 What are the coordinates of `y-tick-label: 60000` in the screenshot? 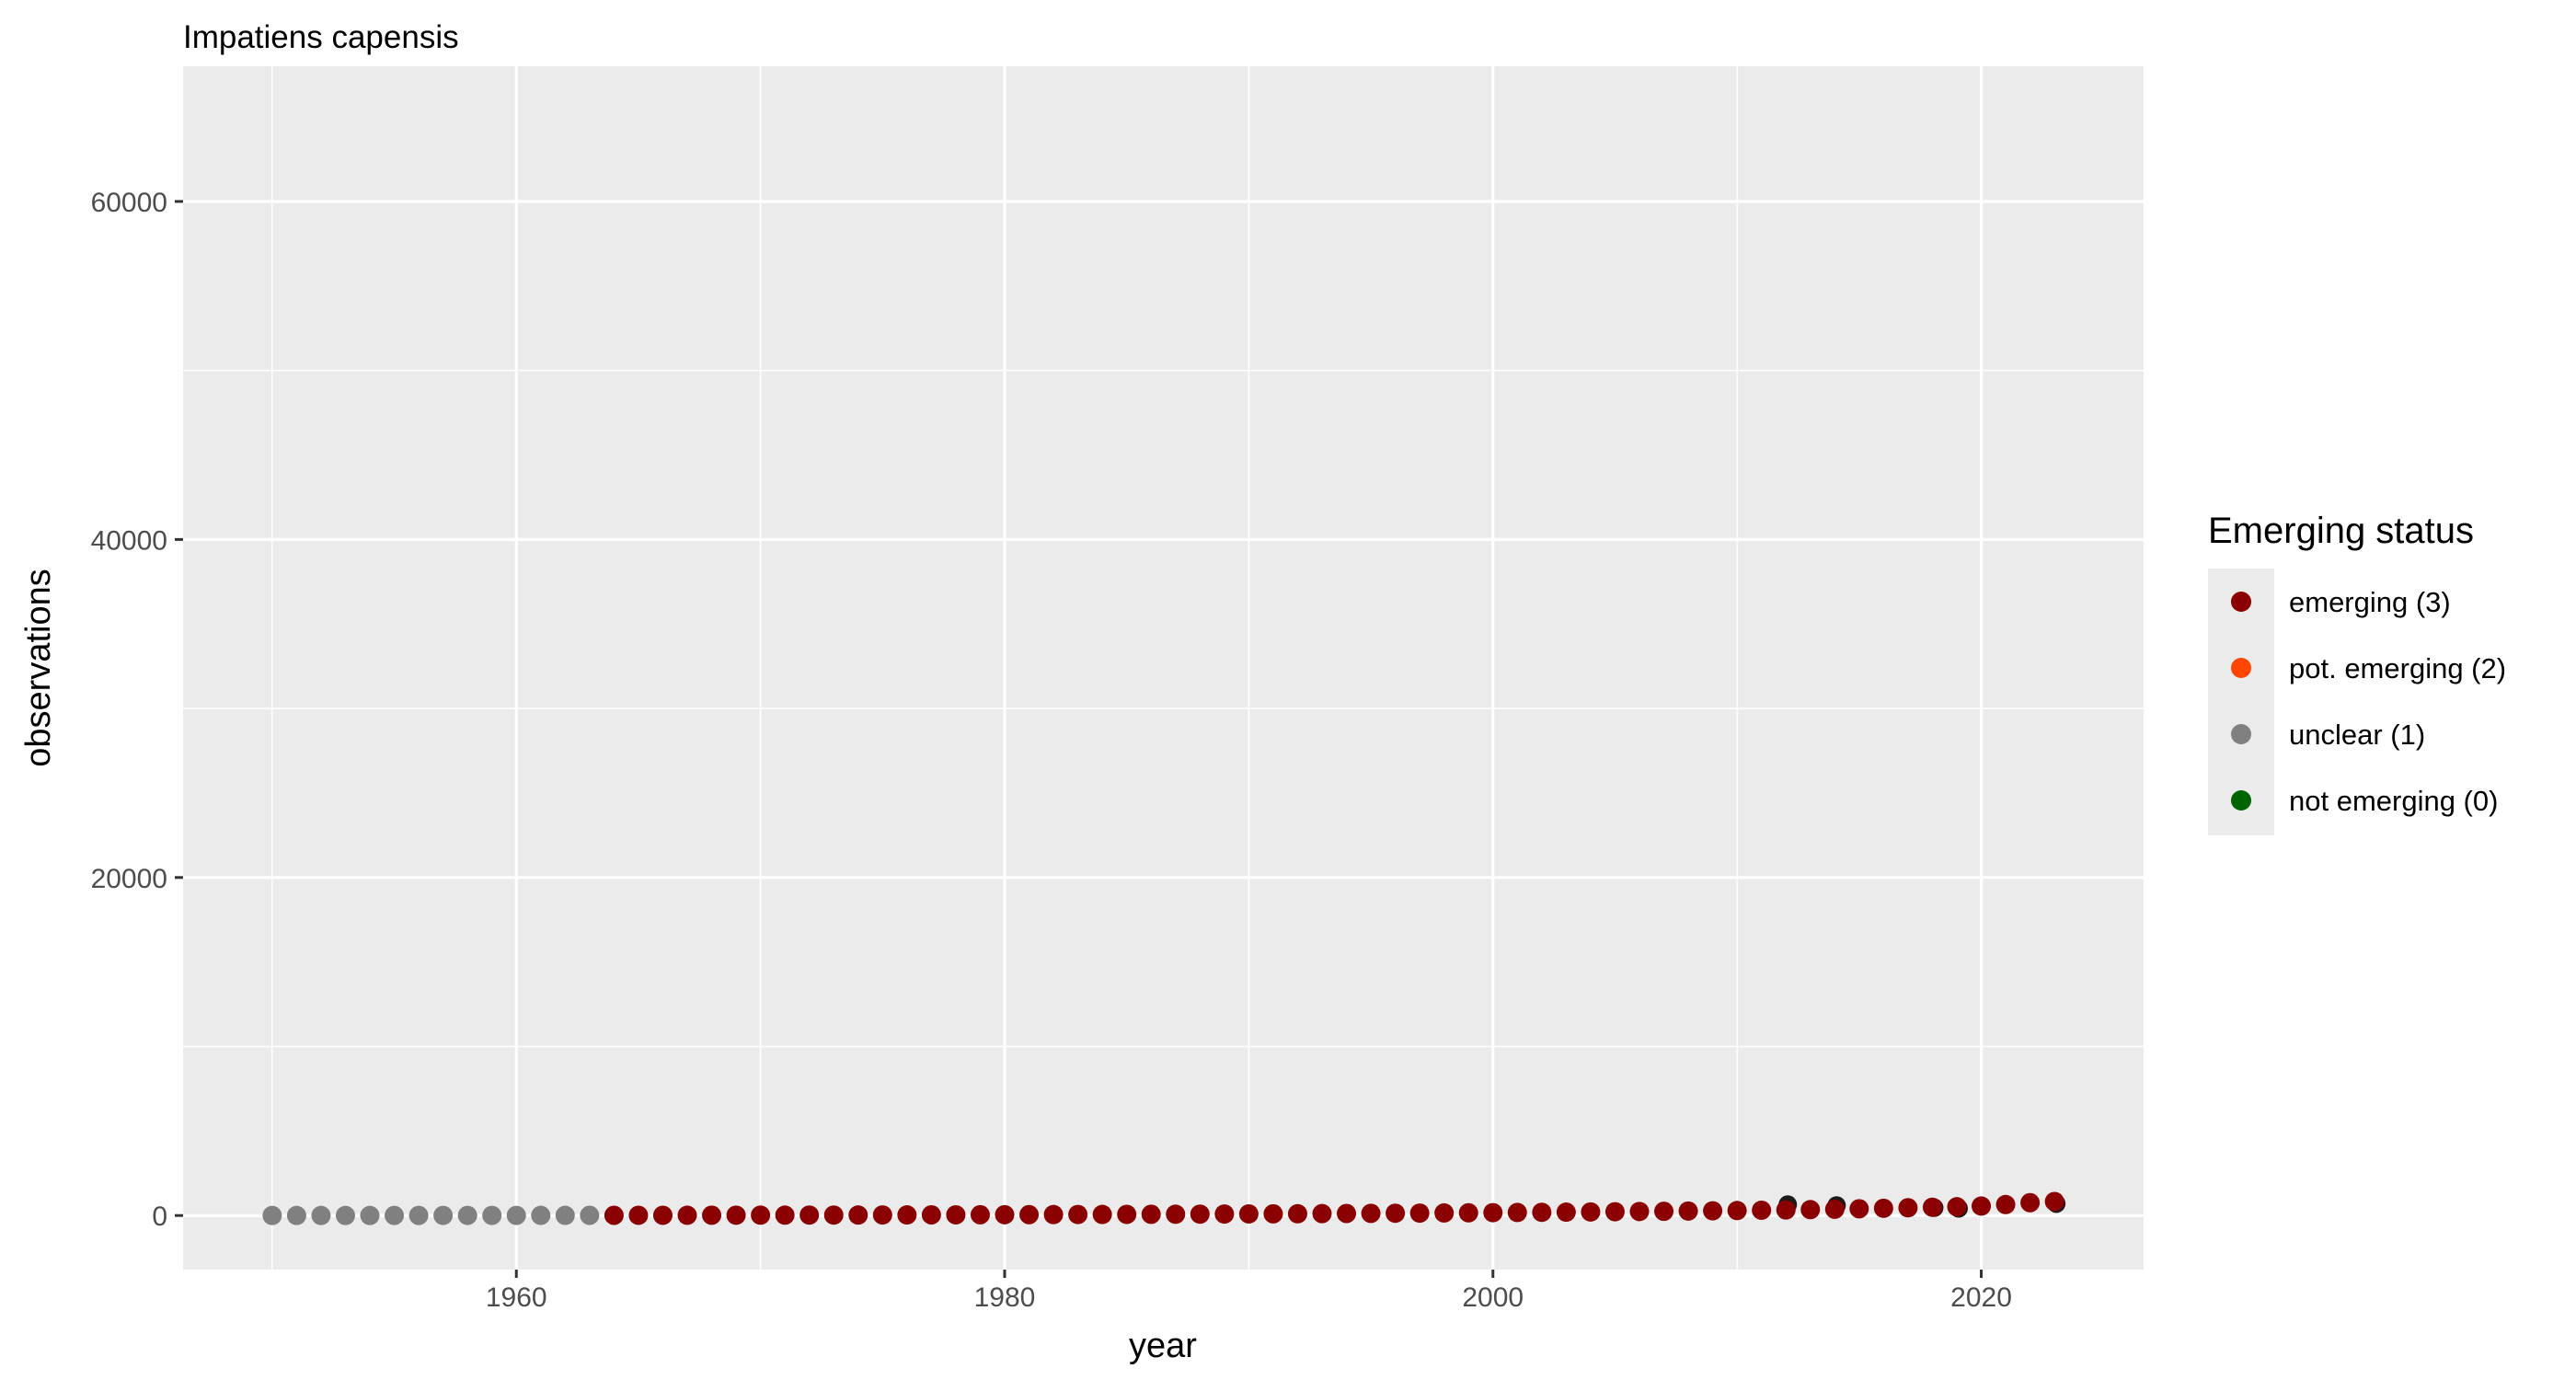 It's located at (129, 203).